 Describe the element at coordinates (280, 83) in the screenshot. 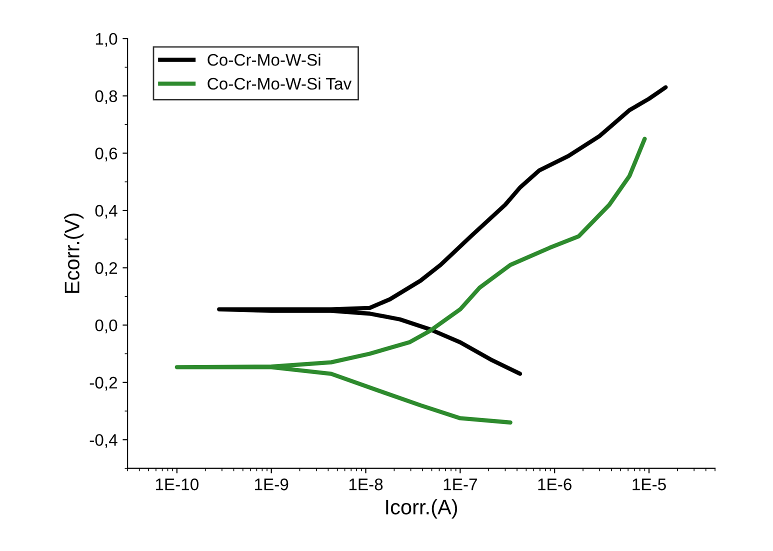

I see `legend-label: Co-Cr-Mo-W-Si Tav` at that location.